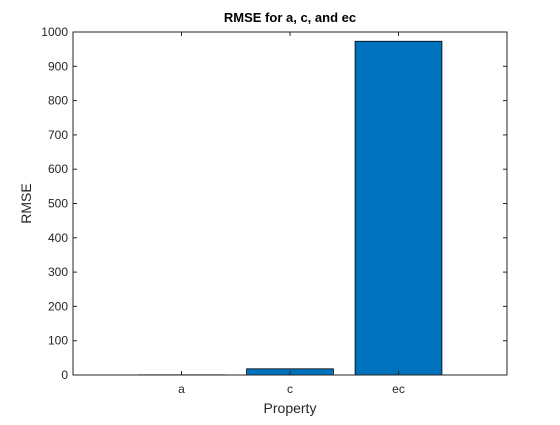 This screenshot has width=560, height=425. I want to click on chart-title: RMSE for a, c, and ec, so click(290, 17).